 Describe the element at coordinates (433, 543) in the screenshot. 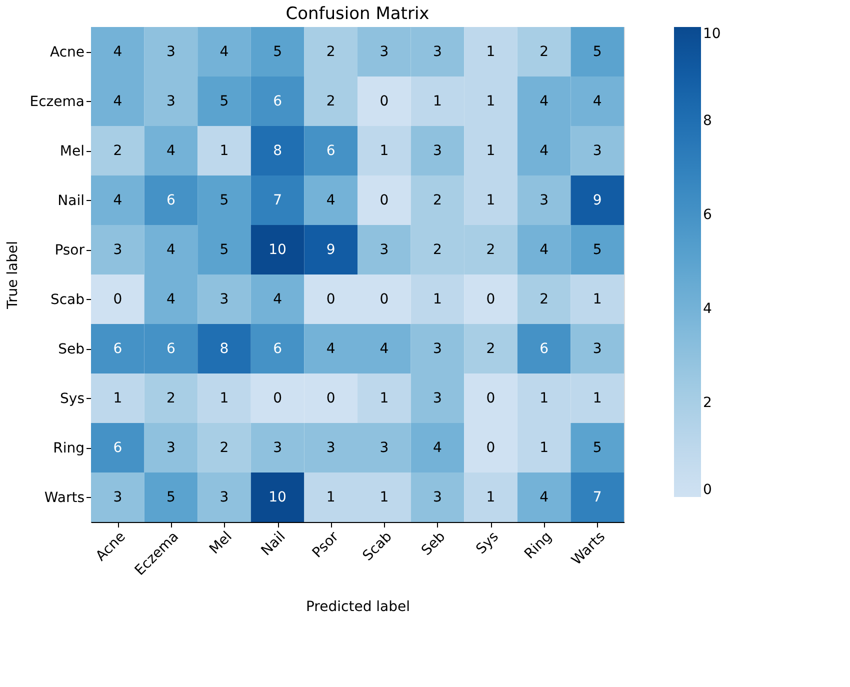

I see `x-tick-label: Seb` at that location.